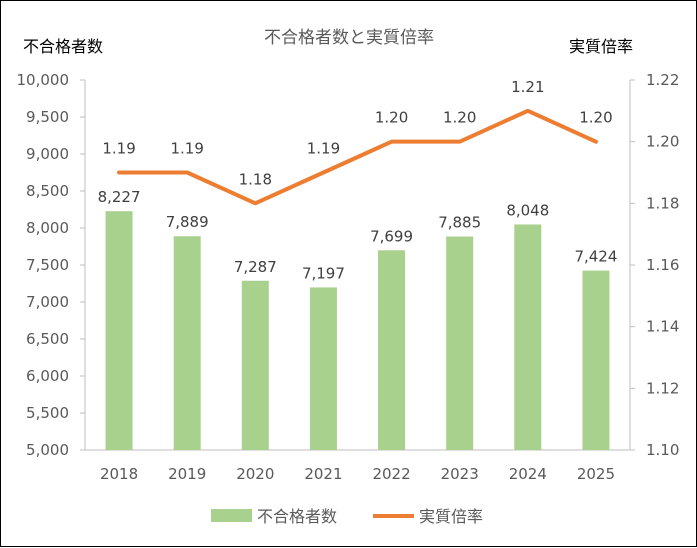 The image size is (697, 548). Describe the element at coordinates (43, 80) in the screenshot. I see `left-tick-label: 10,000` at that location.